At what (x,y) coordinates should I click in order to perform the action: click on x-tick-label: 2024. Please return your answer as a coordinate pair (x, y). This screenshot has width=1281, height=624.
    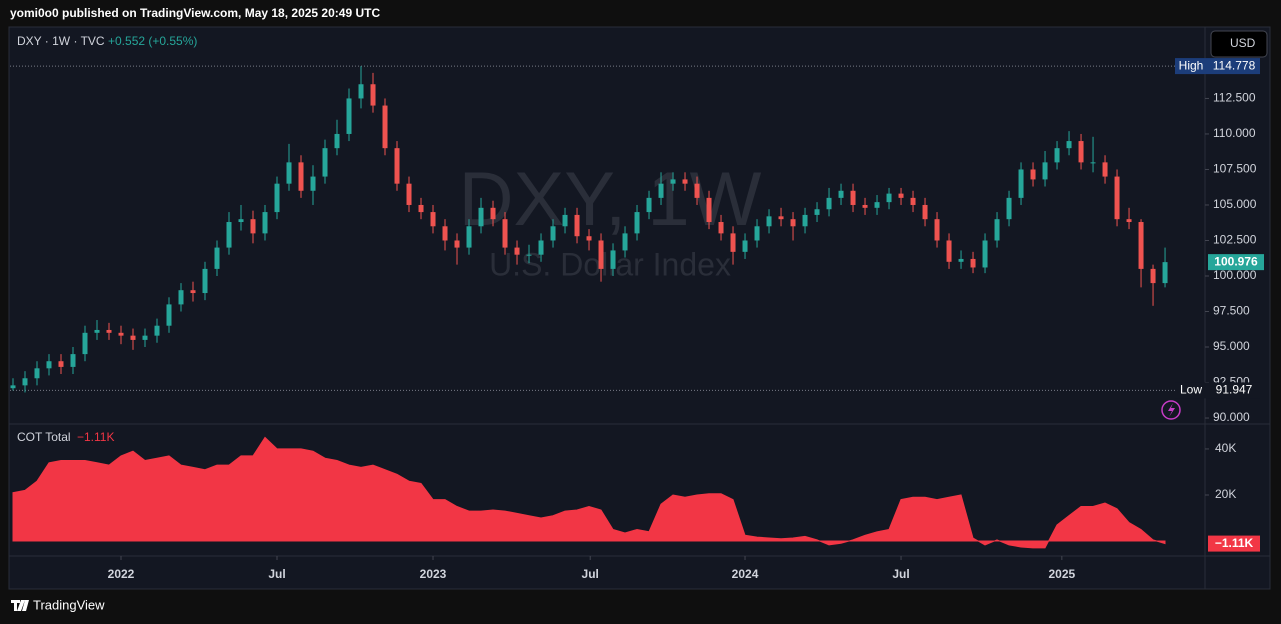
    Looking at the image, I should click on (745, 574).